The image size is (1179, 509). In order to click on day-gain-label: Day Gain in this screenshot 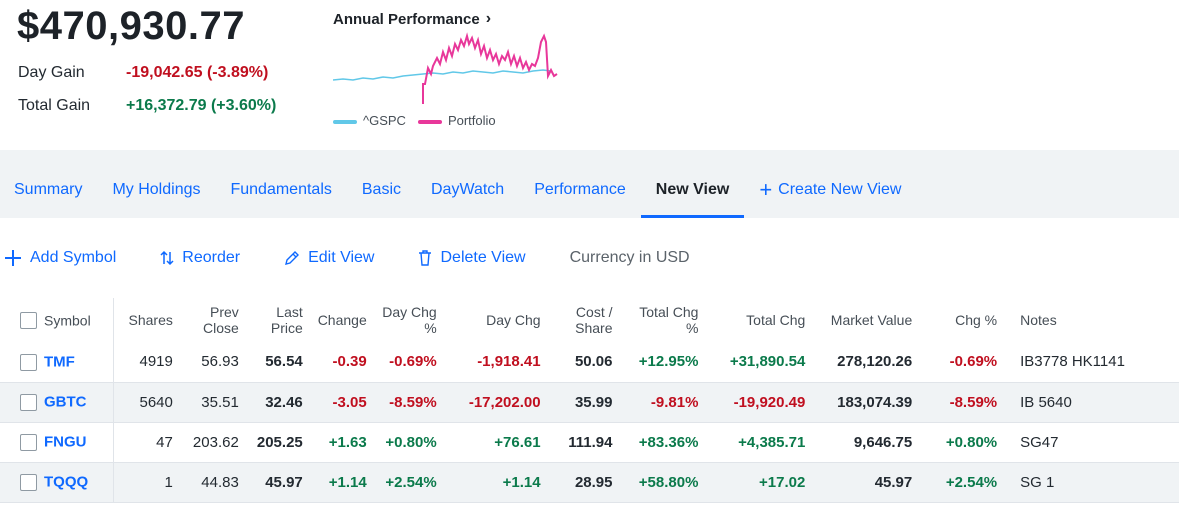, I will do `click(51, 72)`.